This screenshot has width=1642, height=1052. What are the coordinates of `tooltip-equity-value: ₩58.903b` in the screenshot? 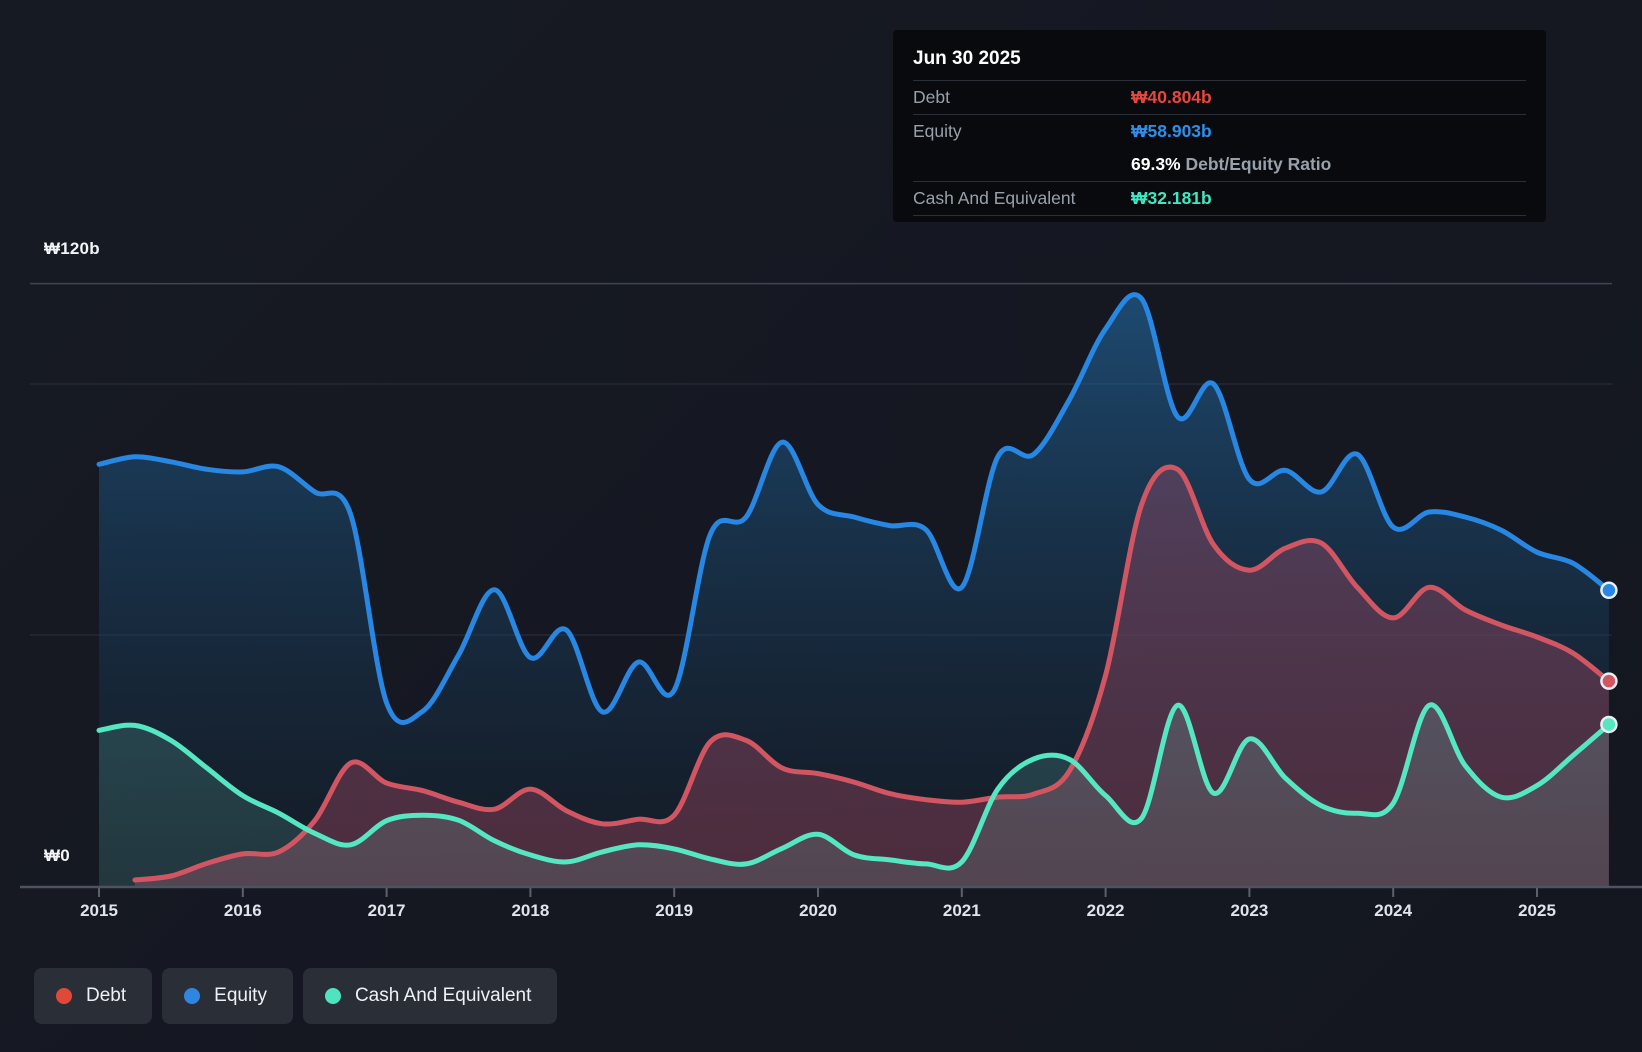 It's located at (1171, 131).